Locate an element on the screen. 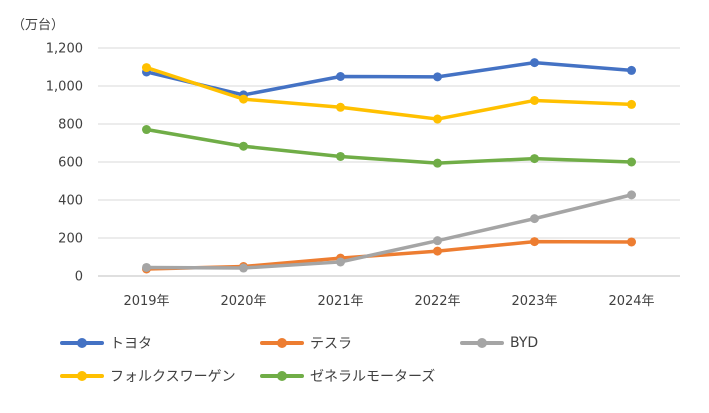 This screenshot has width=709, height=413. y-tick-label: 0 is located at coordinates (79, 277).